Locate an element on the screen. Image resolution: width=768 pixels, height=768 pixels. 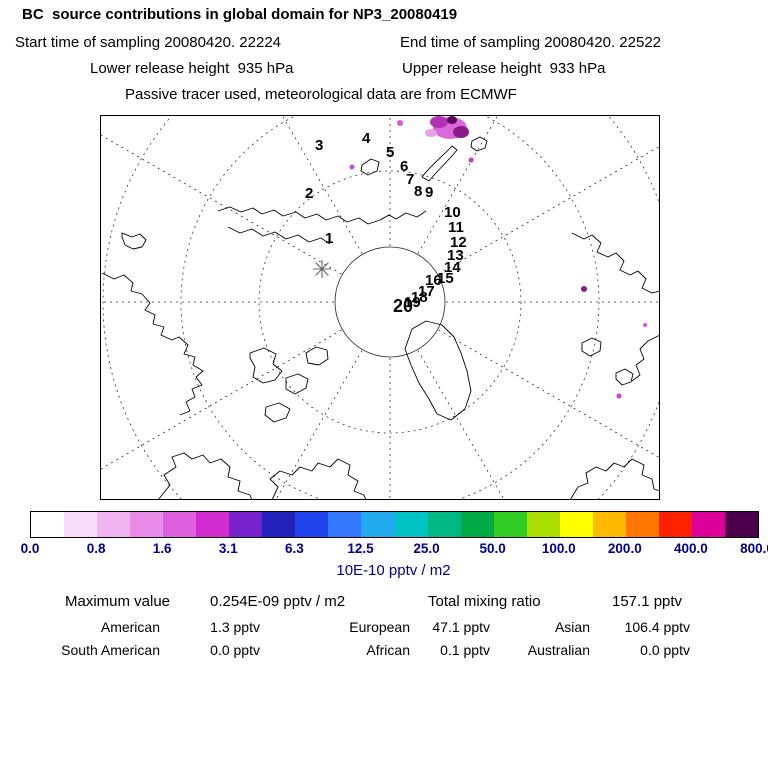
region-label: Australian is located at coordinates (558, 650).